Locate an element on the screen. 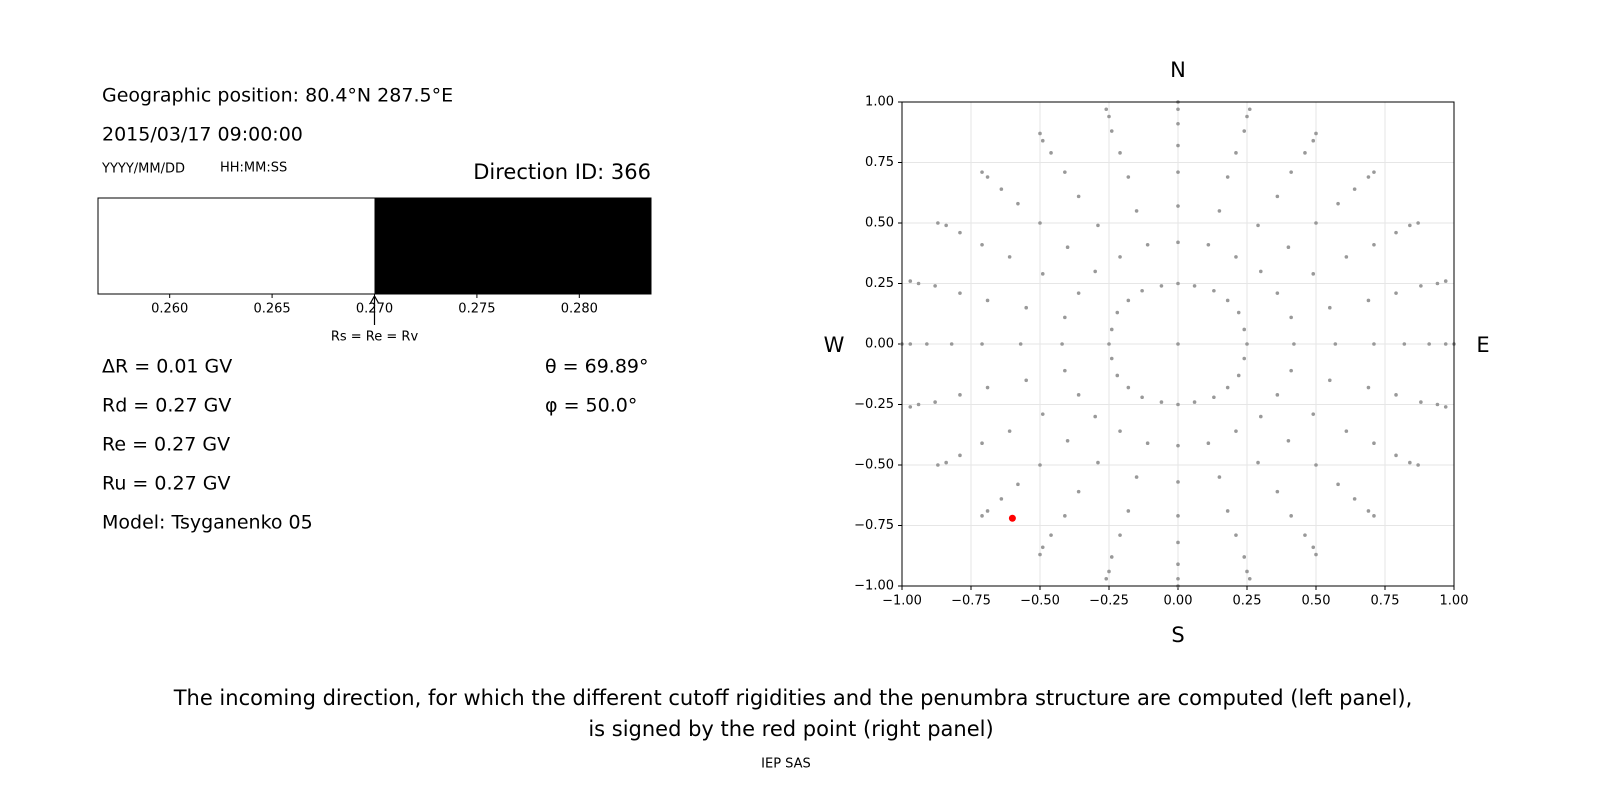  x-tick-label: 0.275 is located at coordinates (476, 309).